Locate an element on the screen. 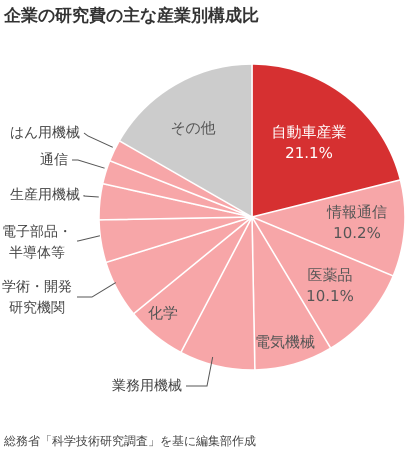  slice-label: 情報通信 is located at coordinates (356, 212).